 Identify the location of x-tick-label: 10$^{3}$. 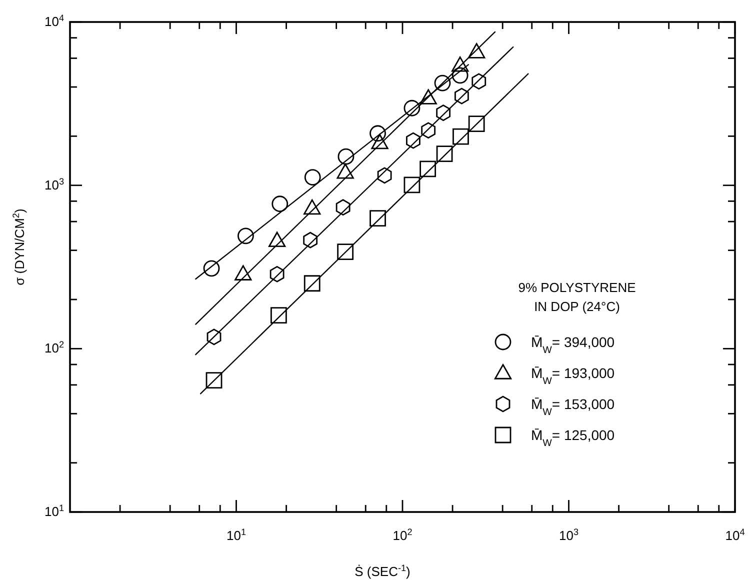
(568, 535).